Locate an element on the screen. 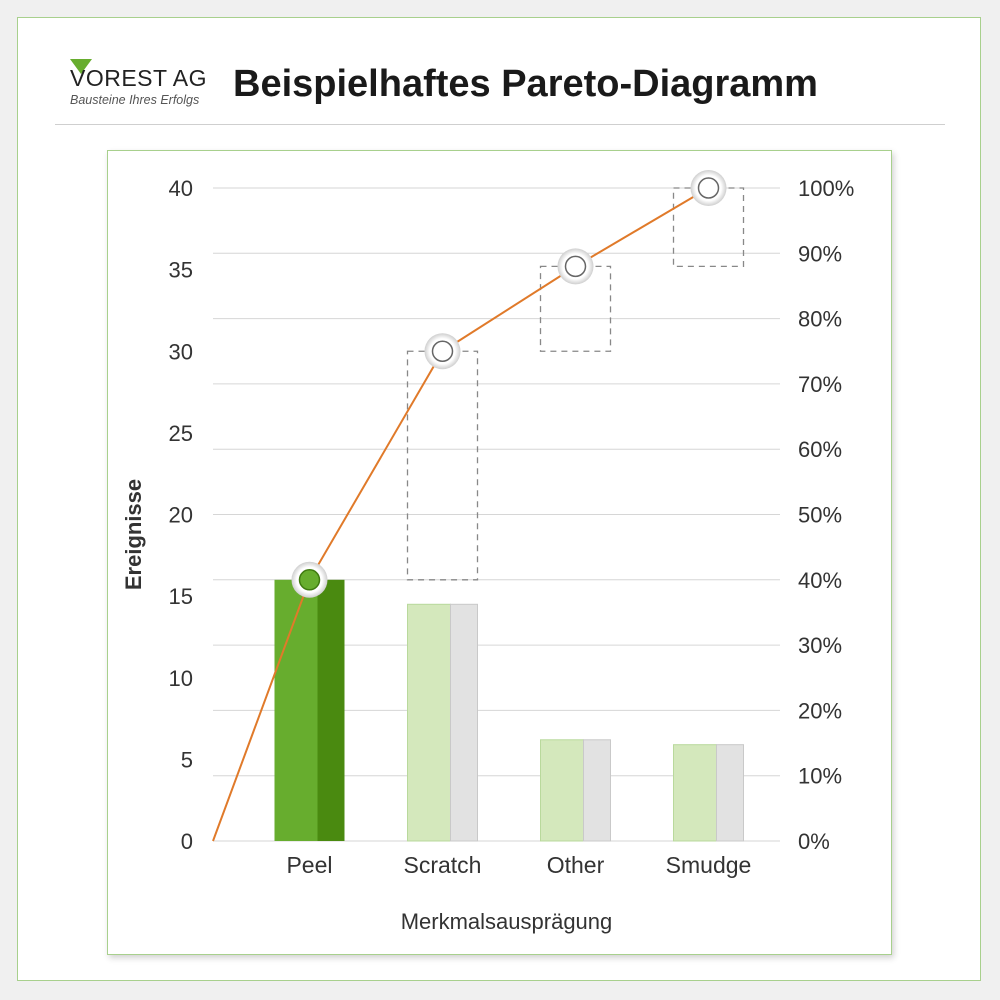  category-label: Scratch is located at coordinates (443, 865).